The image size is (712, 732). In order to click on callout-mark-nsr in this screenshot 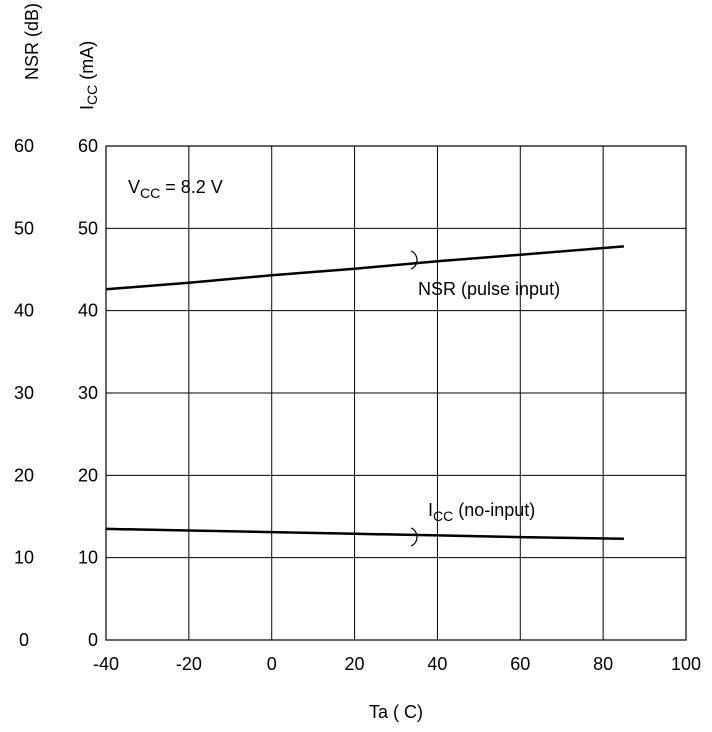, I will do `click(414, 260)`.